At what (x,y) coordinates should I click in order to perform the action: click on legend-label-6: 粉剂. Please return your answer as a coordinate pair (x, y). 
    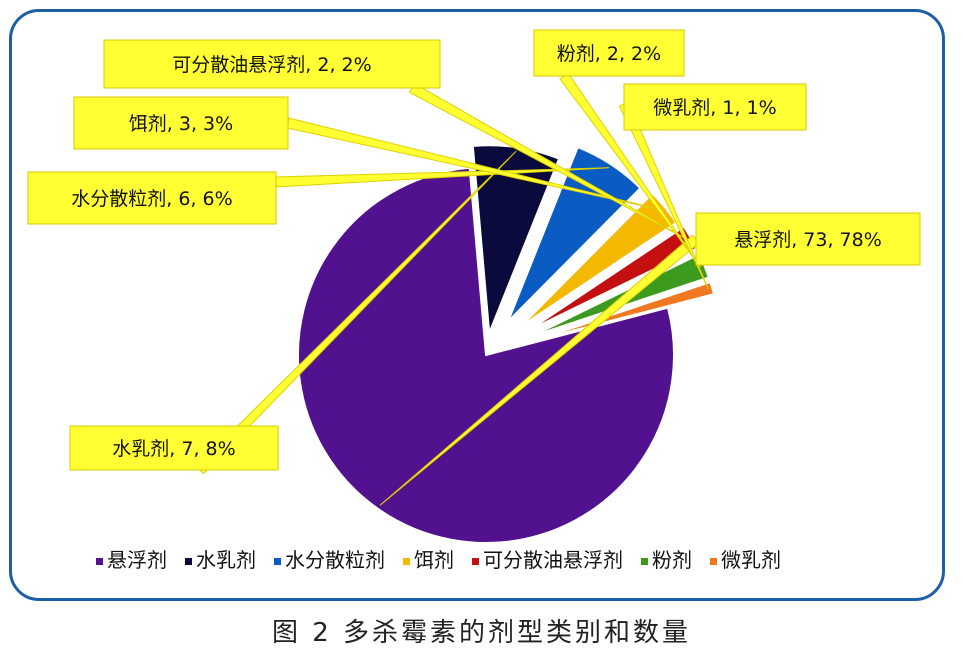
    Looking at the image, I should click on (672, 560).